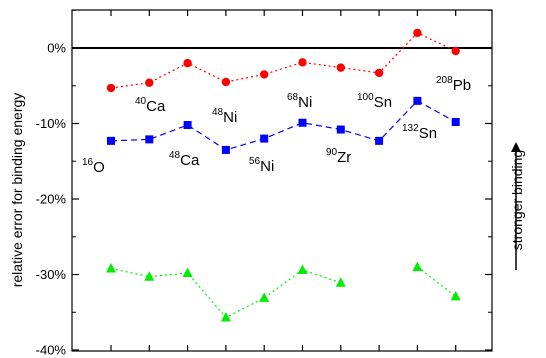 This screenshot has width=546, height=358. Describe the element at coordinates (51, 199) in the screenshot. I see `y-tick-label: -20%` at that location.